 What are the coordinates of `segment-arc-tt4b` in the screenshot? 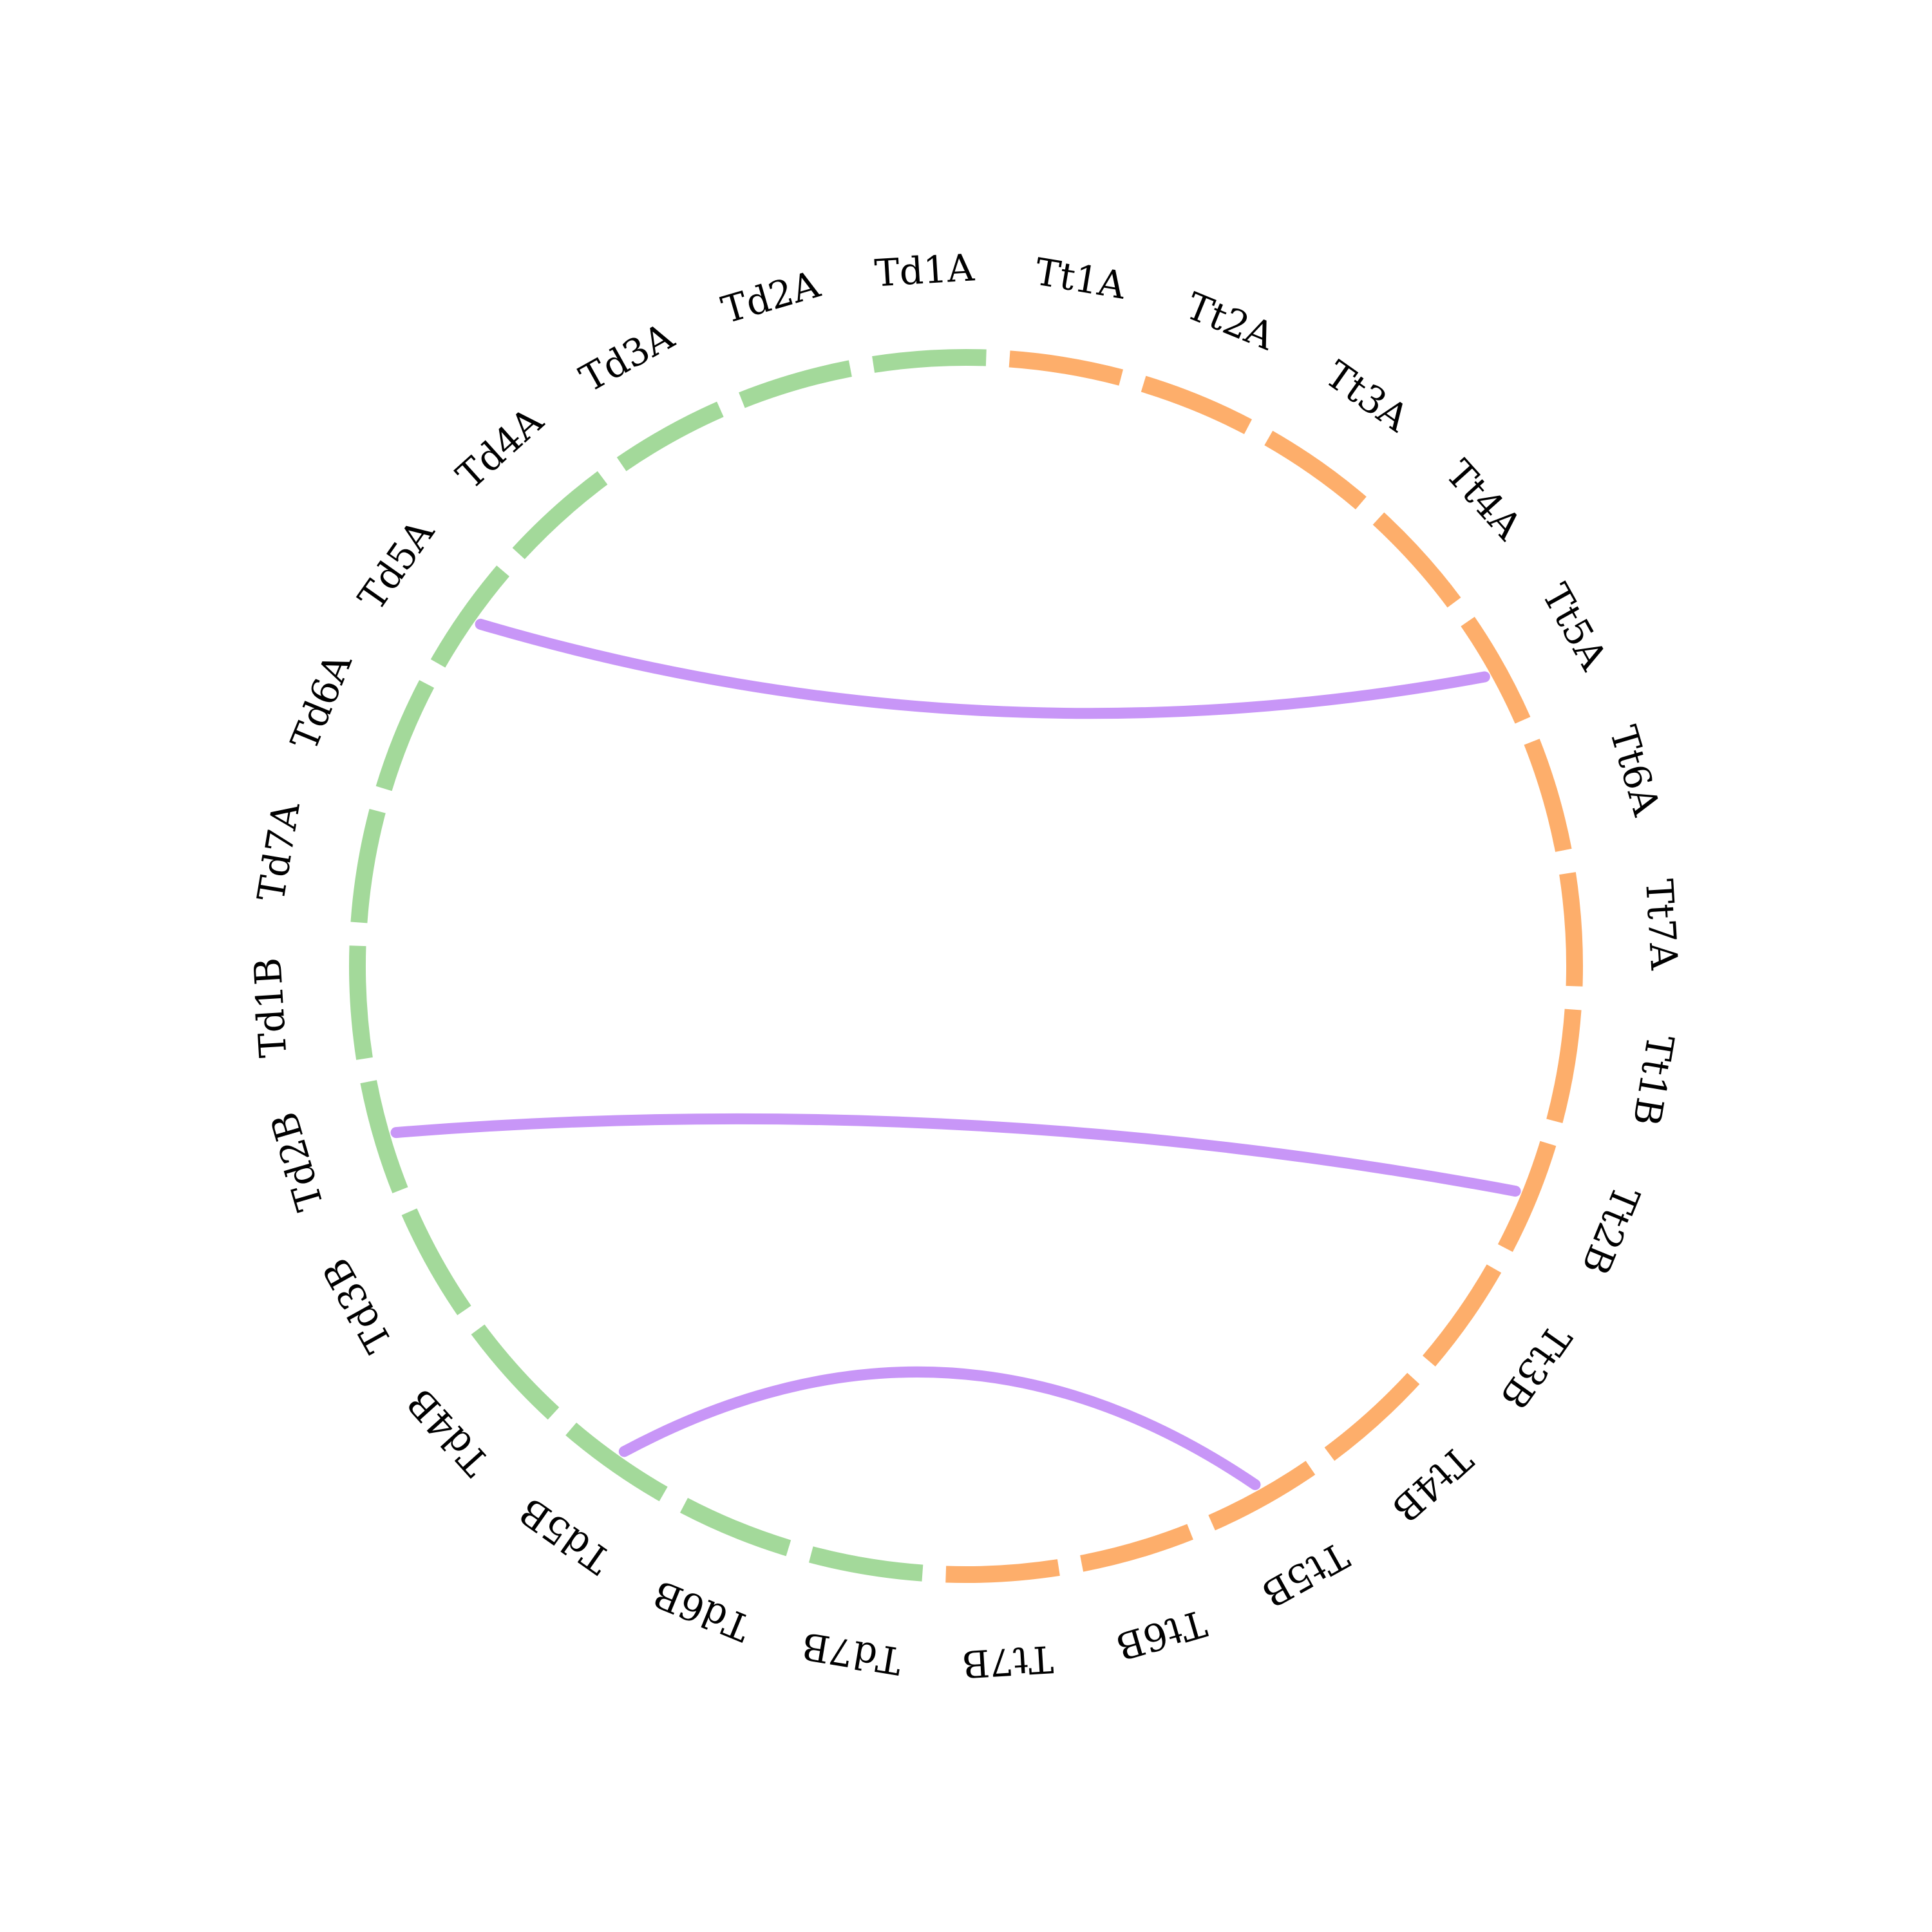 It's located at (1372, 1416).